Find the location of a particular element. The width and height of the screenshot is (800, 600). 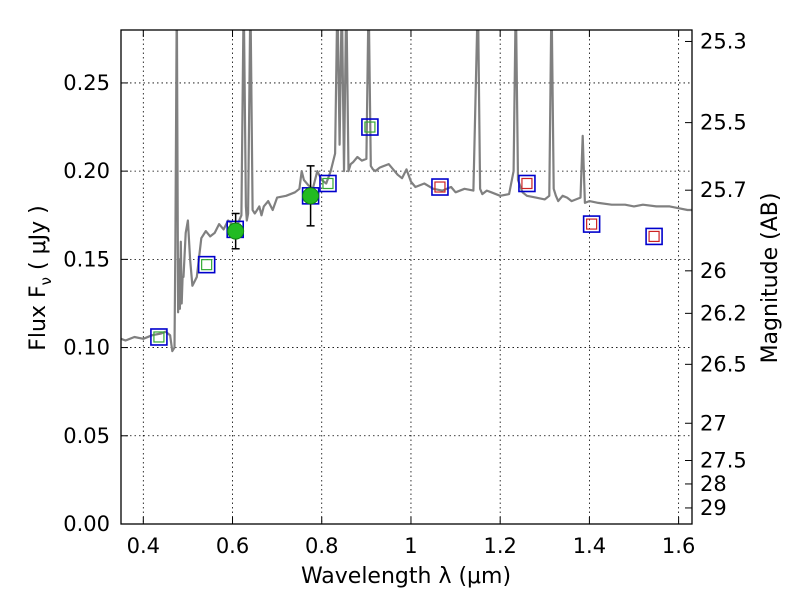

right-axis-label: Magnitude (AB) is located at coordinates (770, 278).